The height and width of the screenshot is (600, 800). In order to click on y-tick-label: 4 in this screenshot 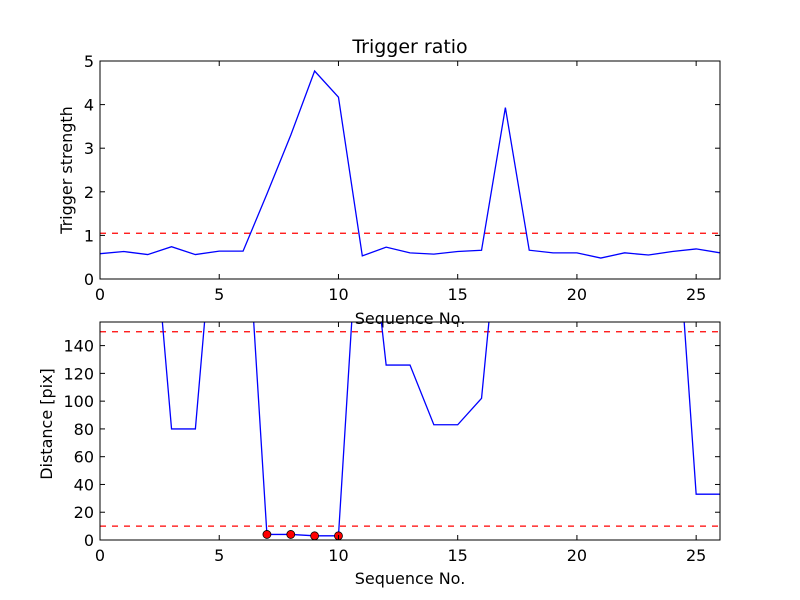, I will do `click(89, 105)`.